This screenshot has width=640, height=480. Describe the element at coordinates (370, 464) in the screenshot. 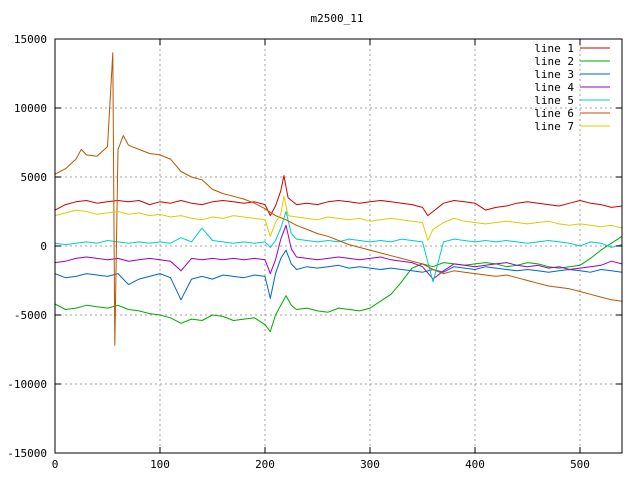

I see `x-tick-label: 300` at that location.